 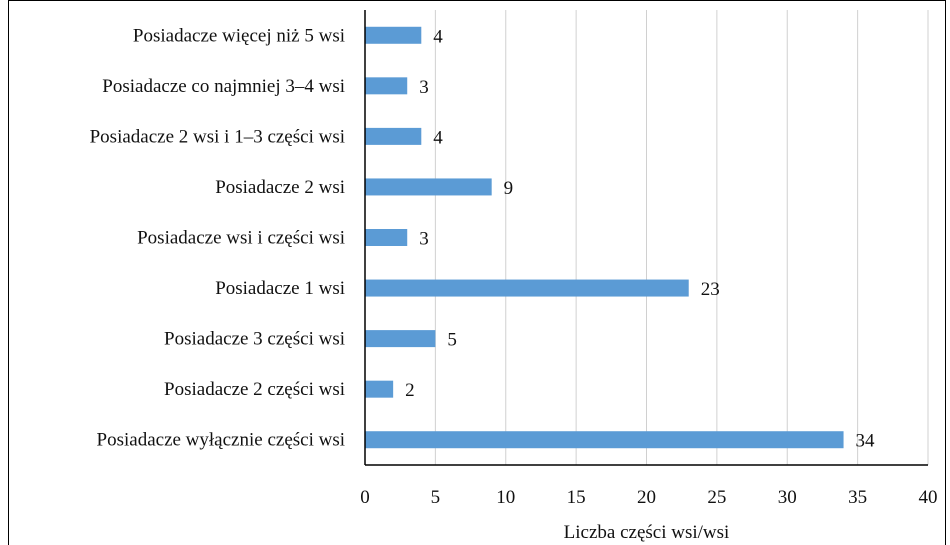 What do you see at coordinates (716, 497) in the screenshot?
I see `x-tick-label: 25` at bounding box center [716, 497].